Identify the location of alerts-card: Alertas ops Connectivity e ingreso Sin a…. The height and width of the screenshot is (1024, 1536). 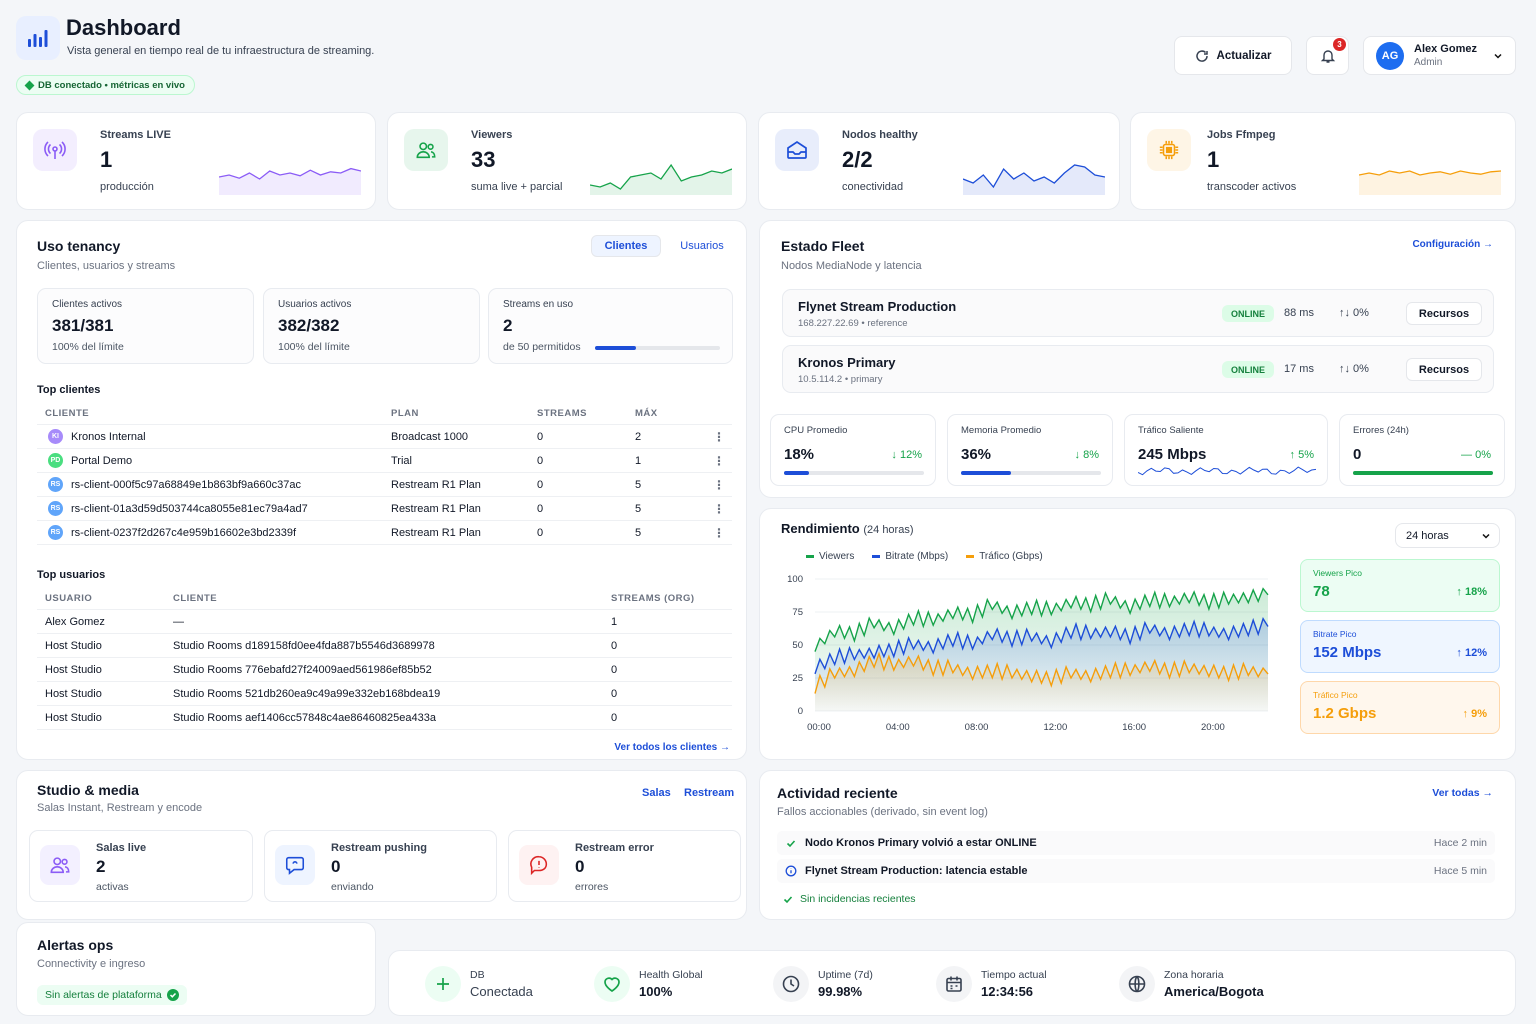
(196, 969).